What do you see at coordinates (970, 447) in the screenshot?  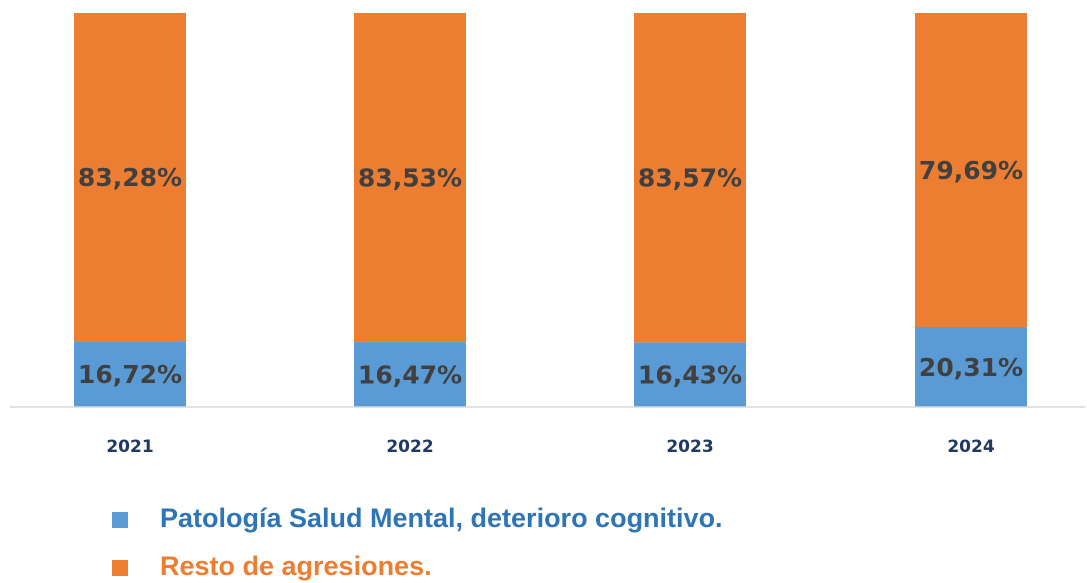 I see `x-tick-label: 2024` at bounding box center [970, 447].